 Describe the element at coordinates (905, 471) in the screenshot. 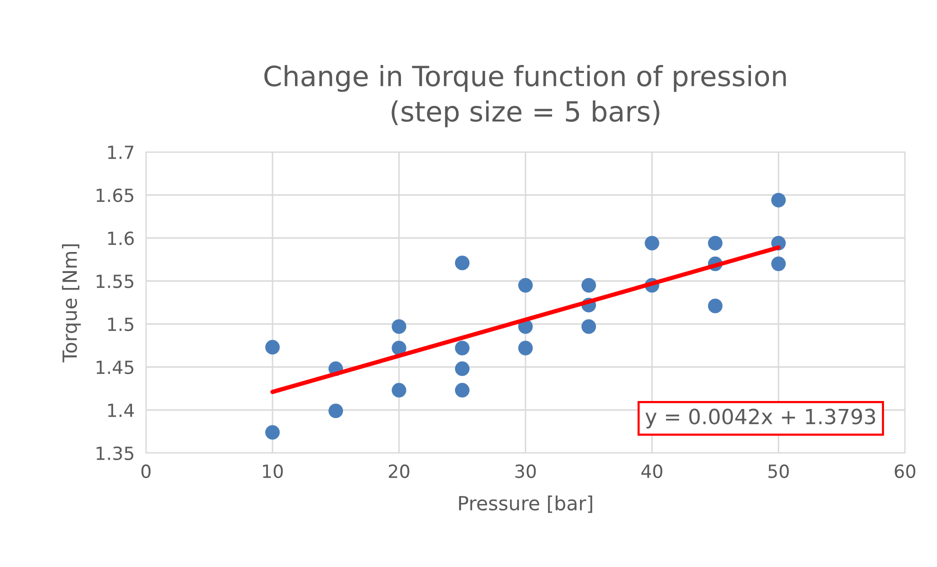

I see `x-tick-label: 60` at that location.